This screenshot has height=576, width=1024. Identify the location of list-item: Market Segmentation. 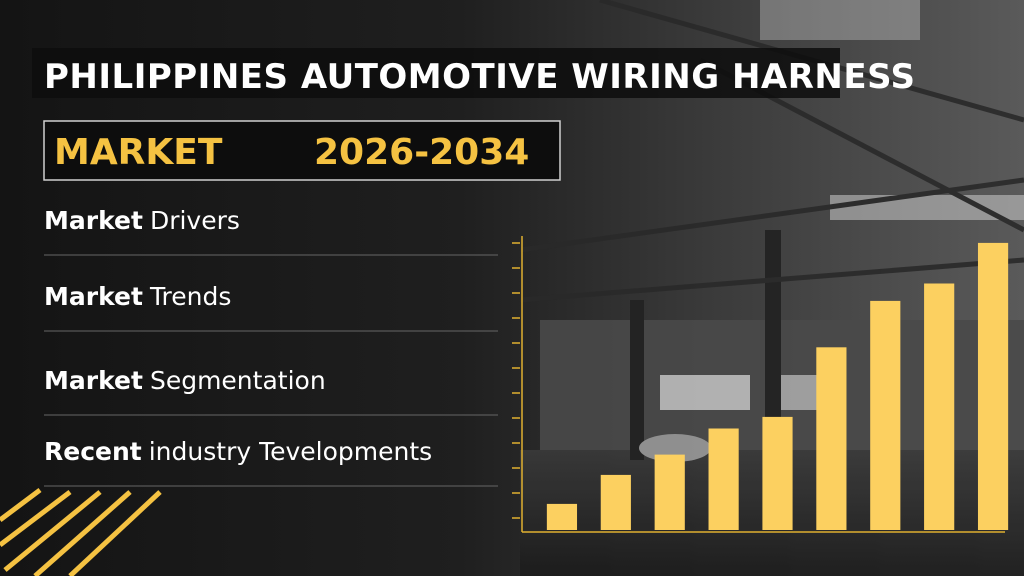
(185, 380).